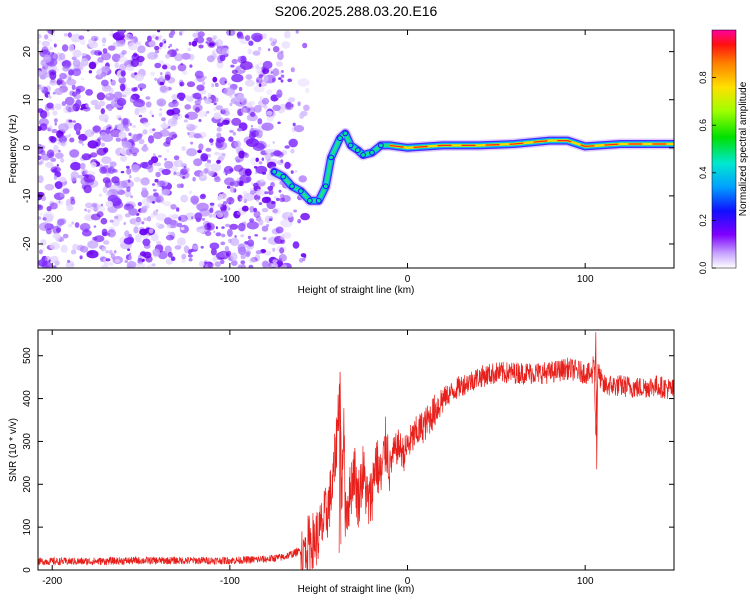 This screenshot has height=600, width=750. Describe the element at coordinates (356, 11) in the screenshot. I see `figure-title: S206.2025.288.03.20.E16` at that location.